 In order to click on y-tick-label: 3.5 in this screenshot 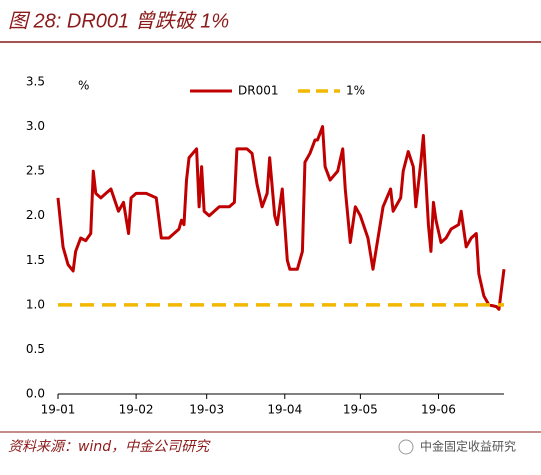, I will do `click(35, 82)`.